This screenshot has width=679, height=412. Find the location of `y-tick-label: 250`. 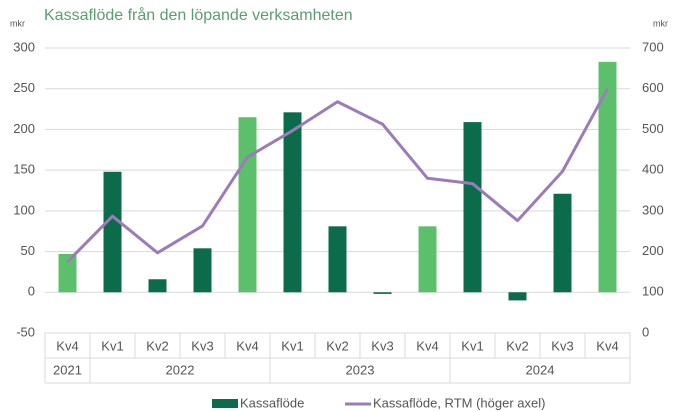

y-tick-label: 250 is located at coordinates (24, 87).